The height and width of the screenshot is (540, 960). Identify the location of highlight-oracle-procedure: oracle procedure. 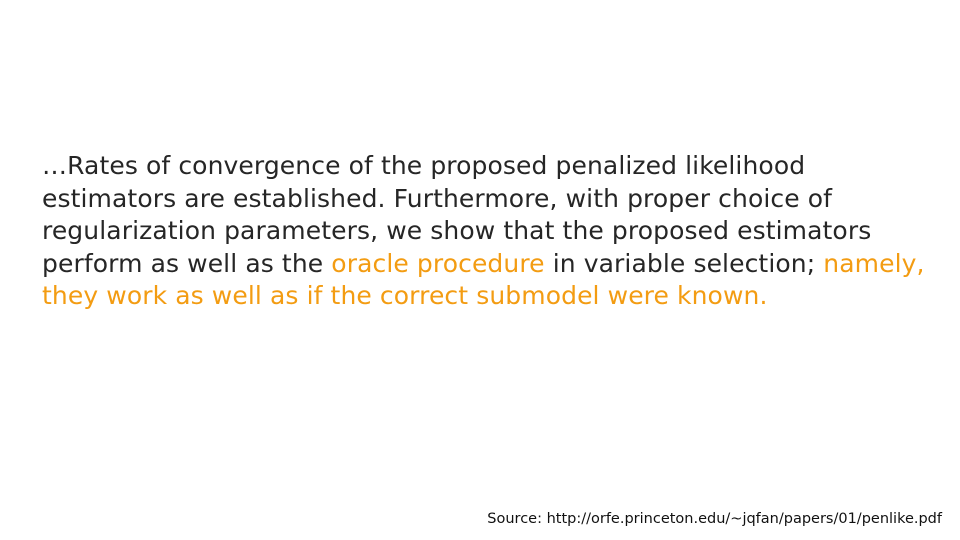
(438, 263).